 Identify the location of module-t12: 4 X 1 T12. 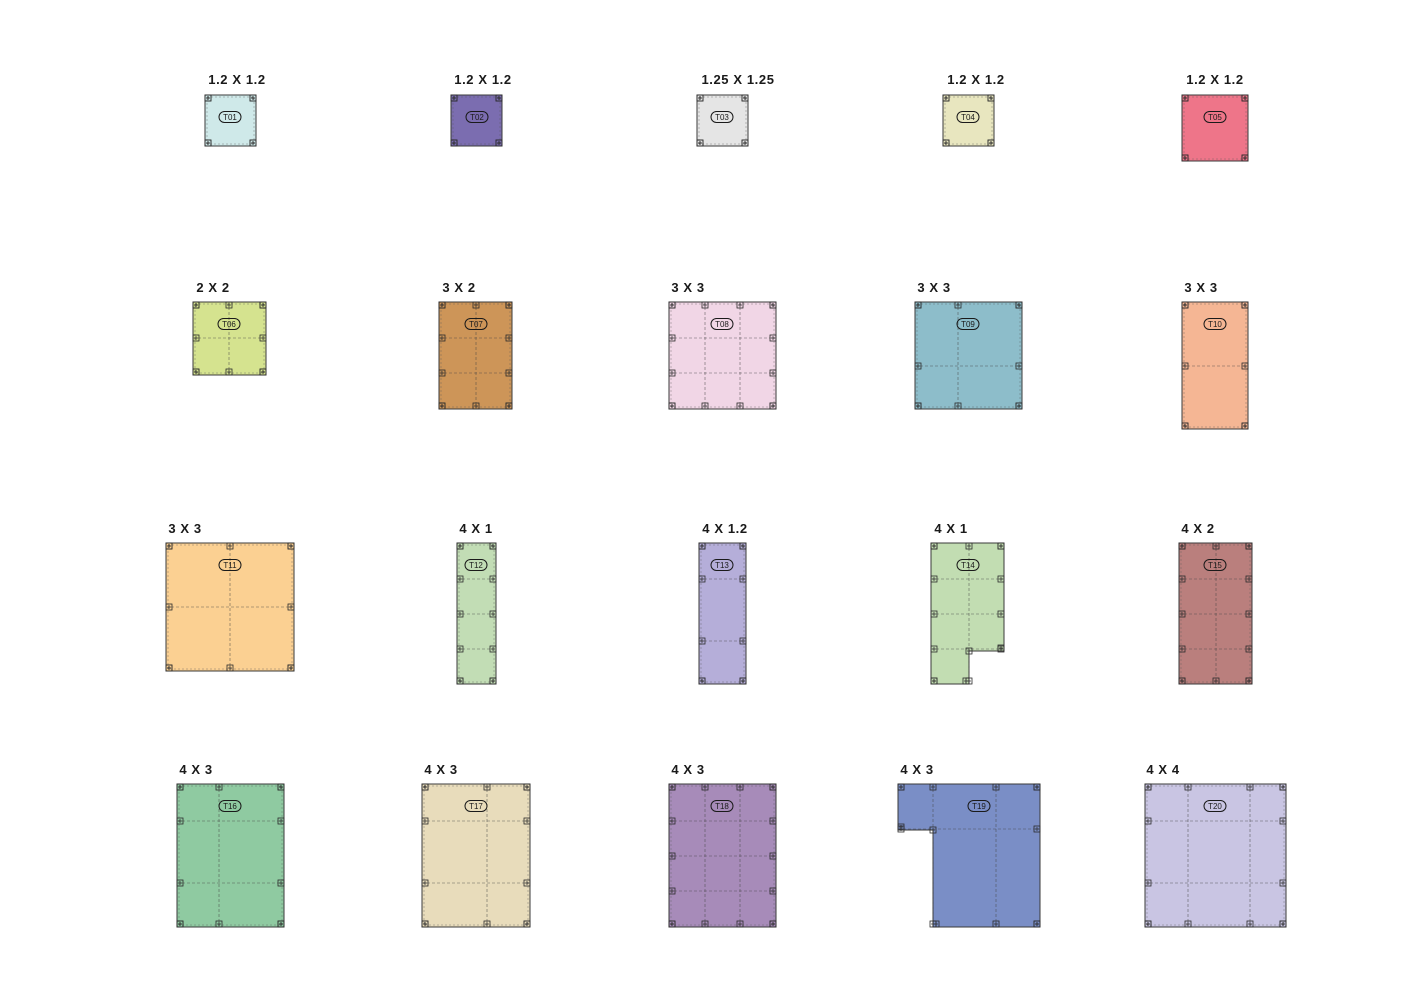
(476, 603).